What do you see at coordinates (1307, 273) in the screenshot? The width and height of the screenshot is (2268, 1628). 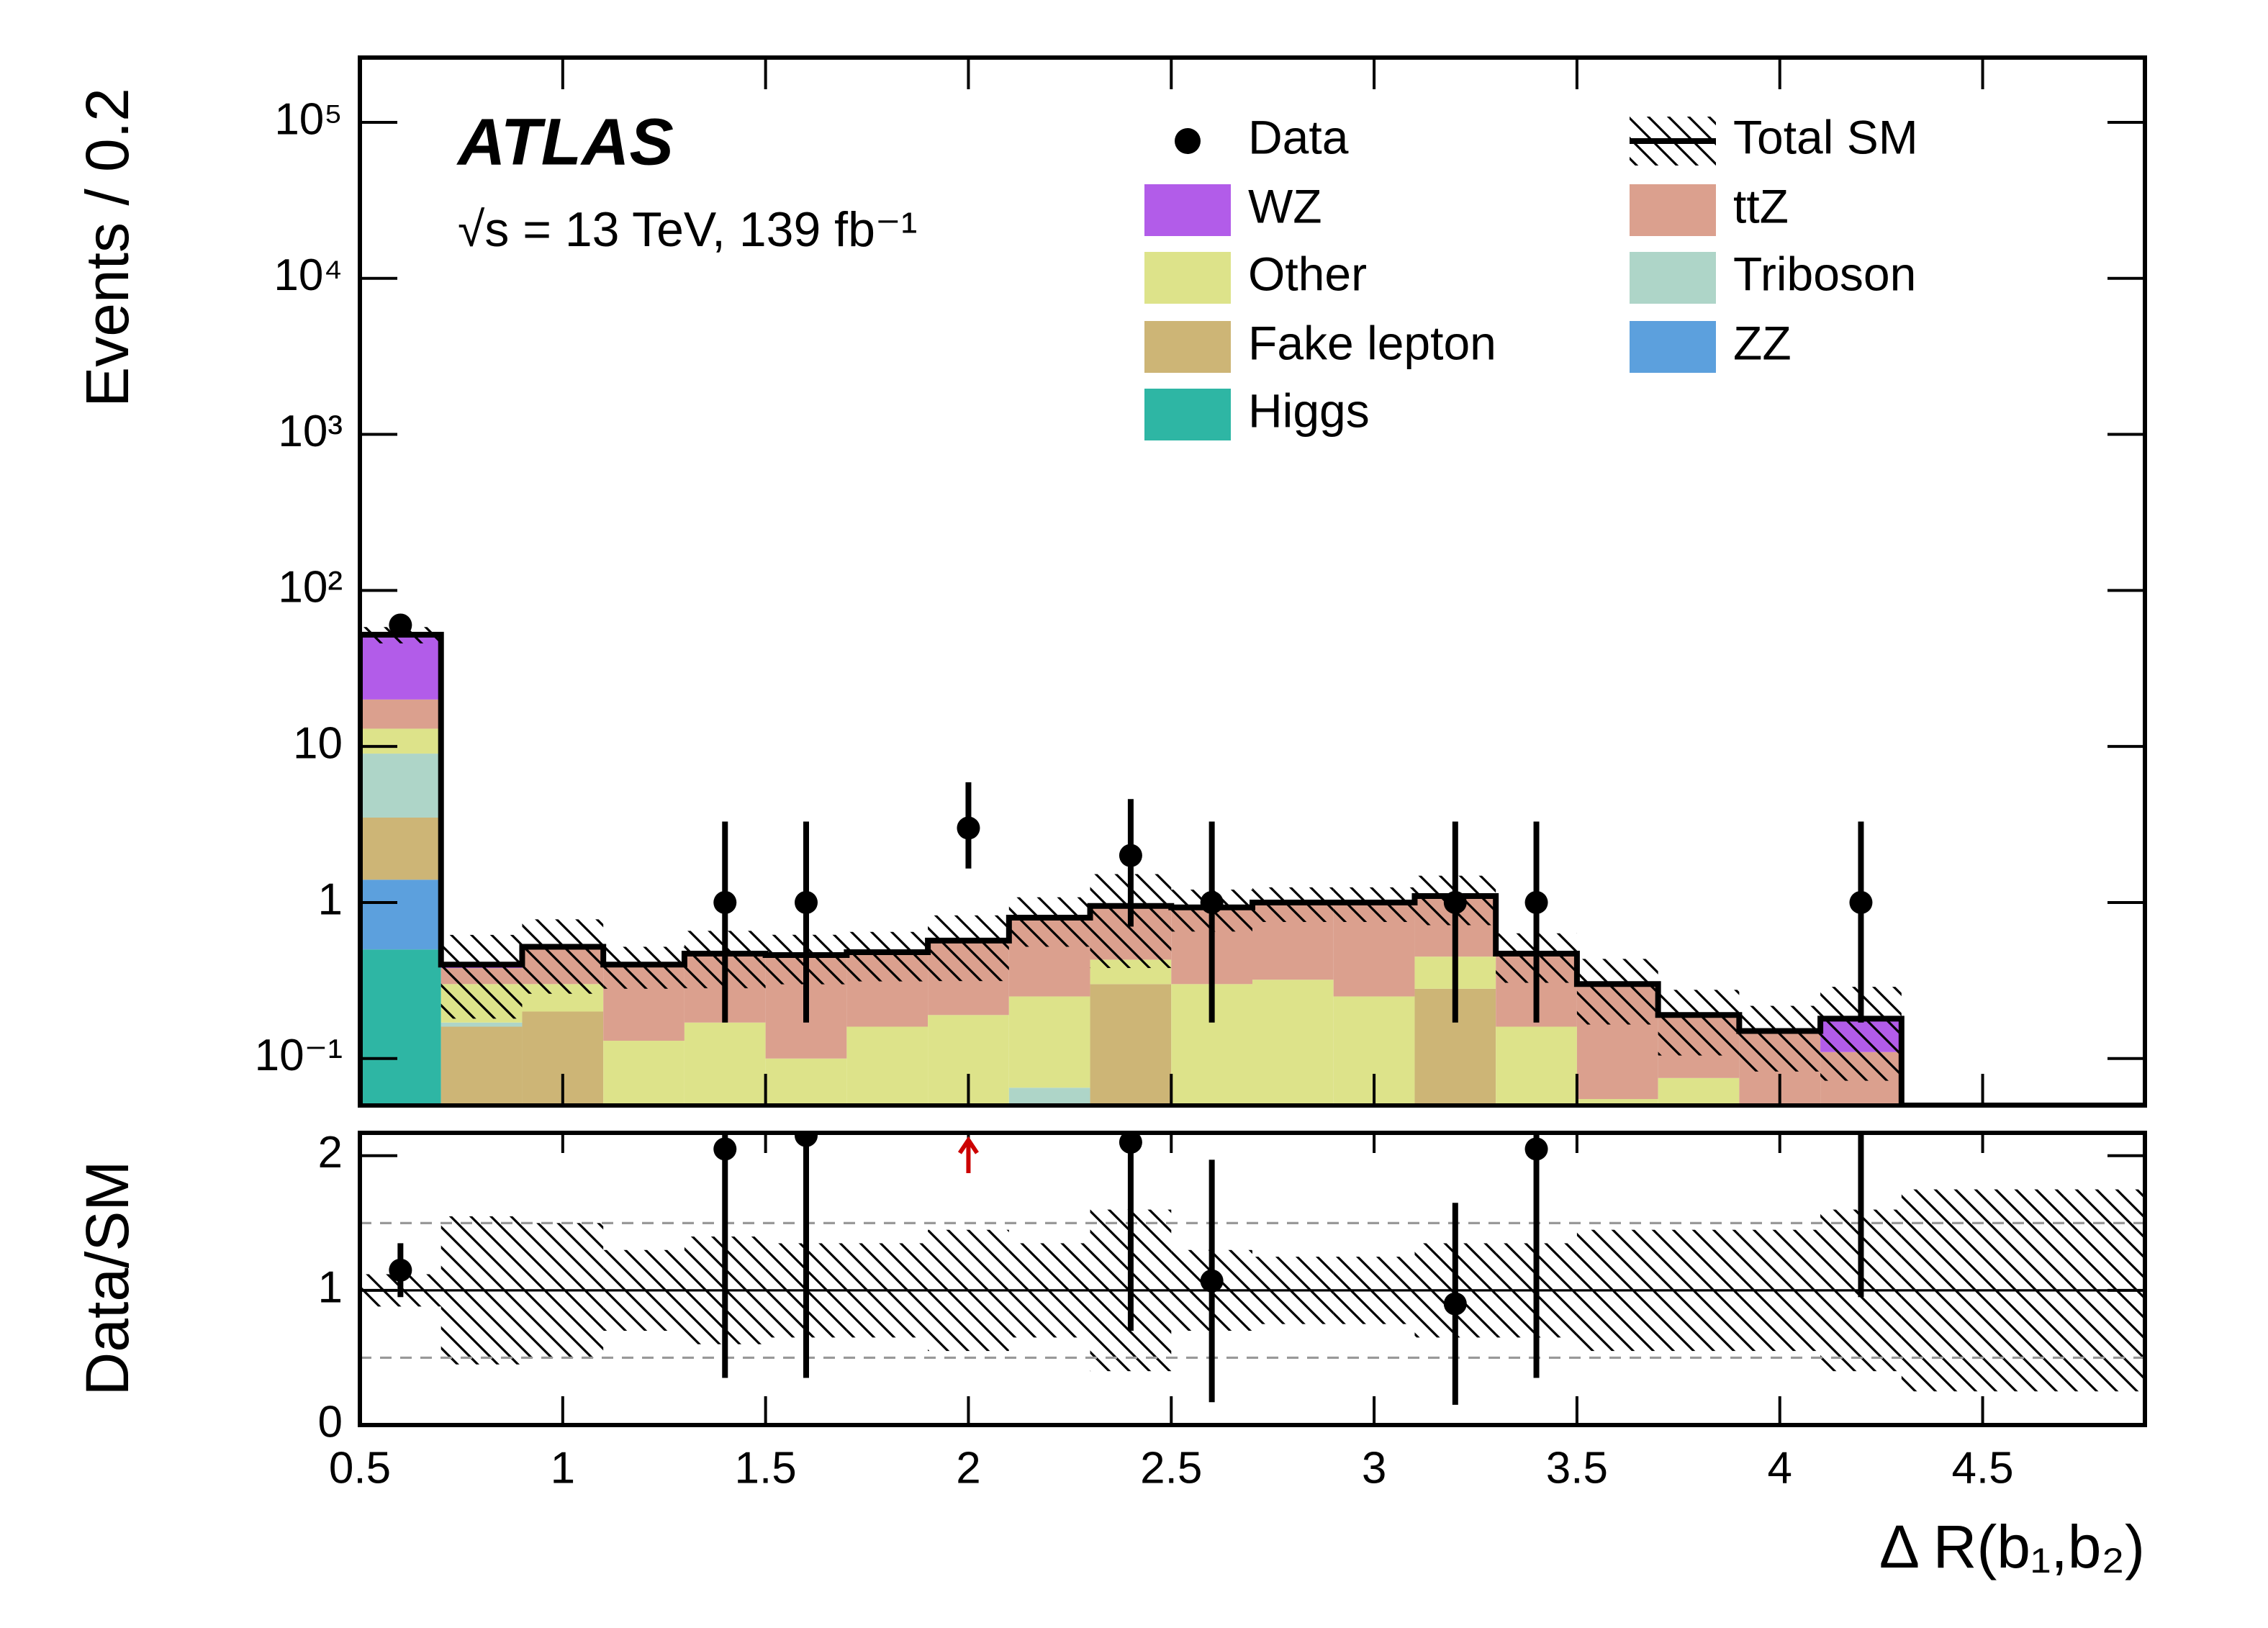 I see `legend-label: Other` at bounding box center [1307, 273].